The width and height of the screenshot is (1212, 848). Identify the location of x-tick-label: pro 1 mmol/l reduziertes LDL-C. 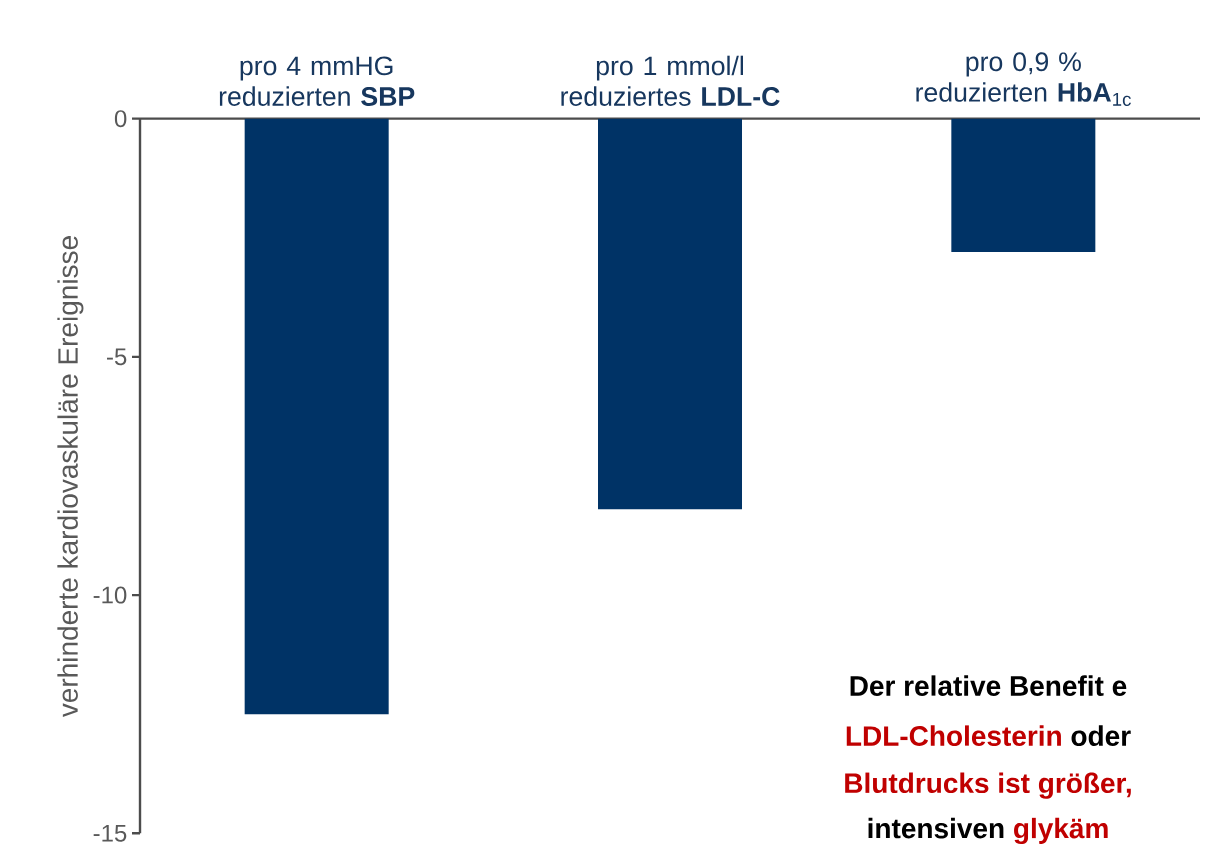
(670, 80).